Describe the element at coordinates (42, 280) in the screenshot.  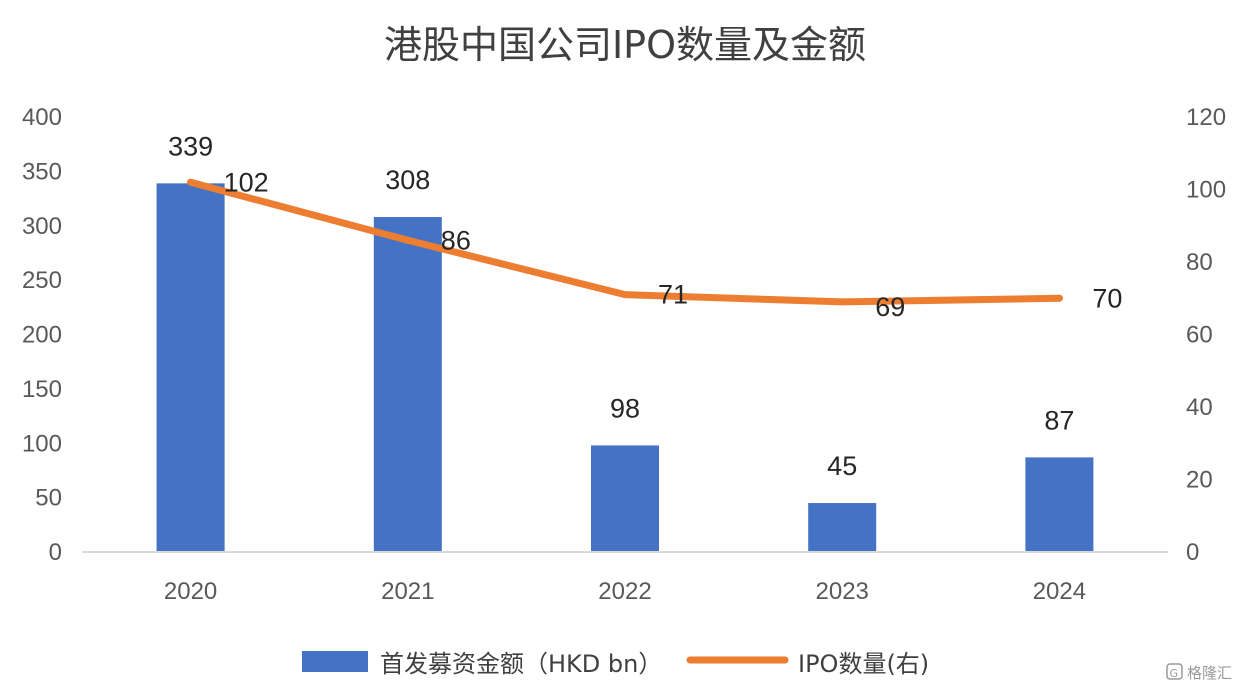
I see `left-tick-label: 250` at that location.